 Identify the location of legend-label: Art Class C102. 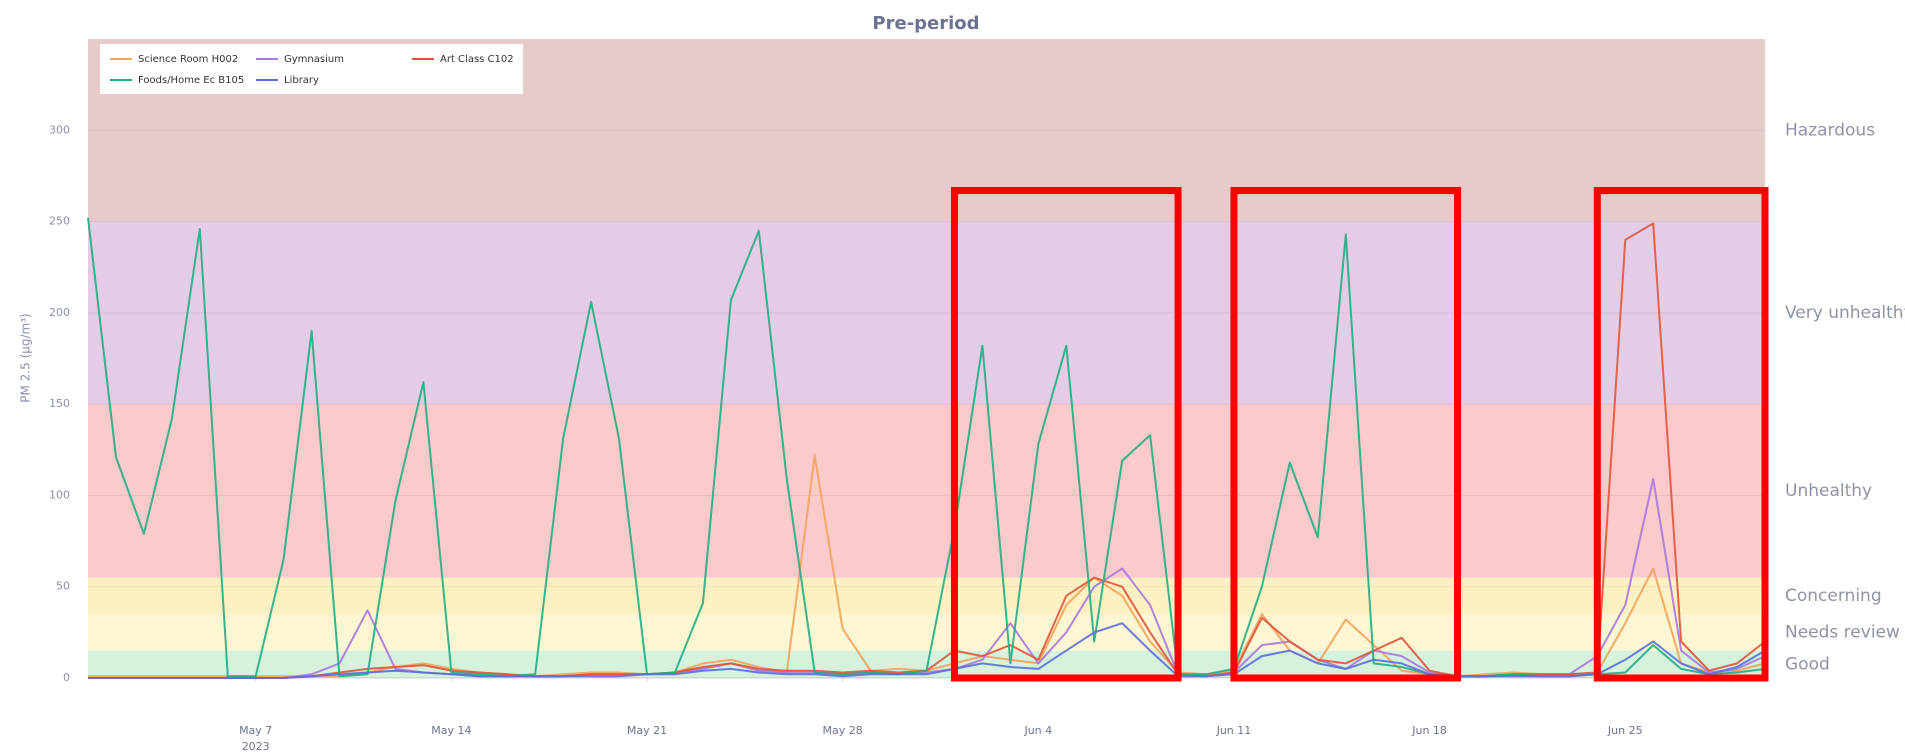
(477, 59).